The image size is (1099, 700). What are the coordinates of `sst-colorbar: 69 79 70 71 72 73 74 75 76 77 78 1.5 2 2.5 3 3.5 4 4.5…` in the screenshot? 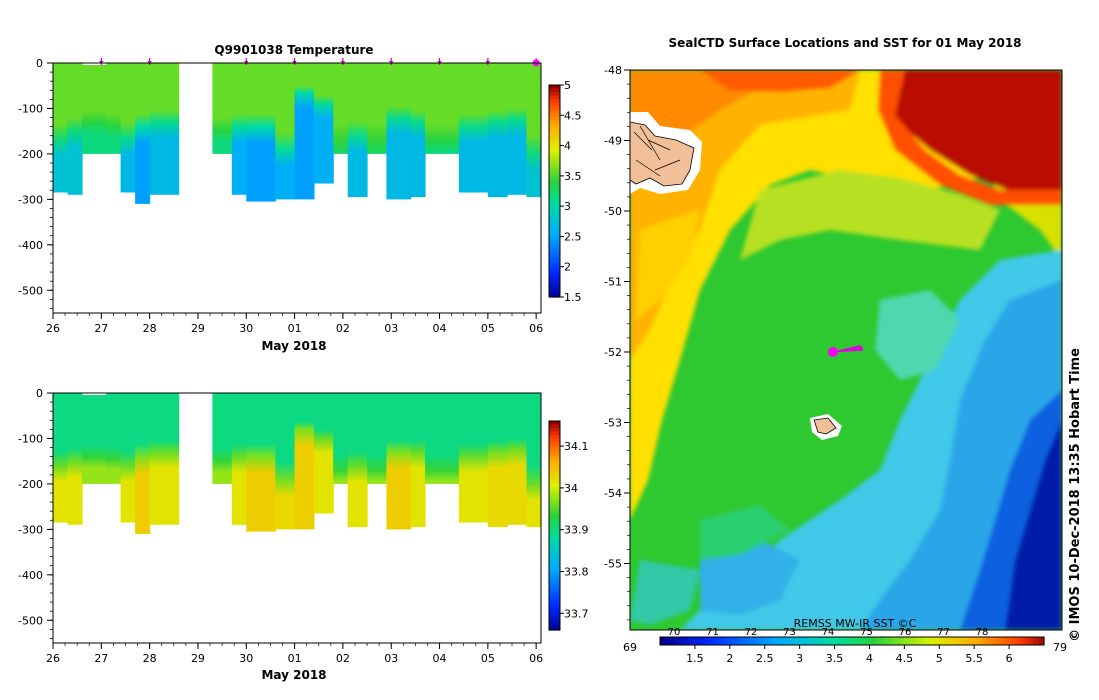 It's located at (845, 646).